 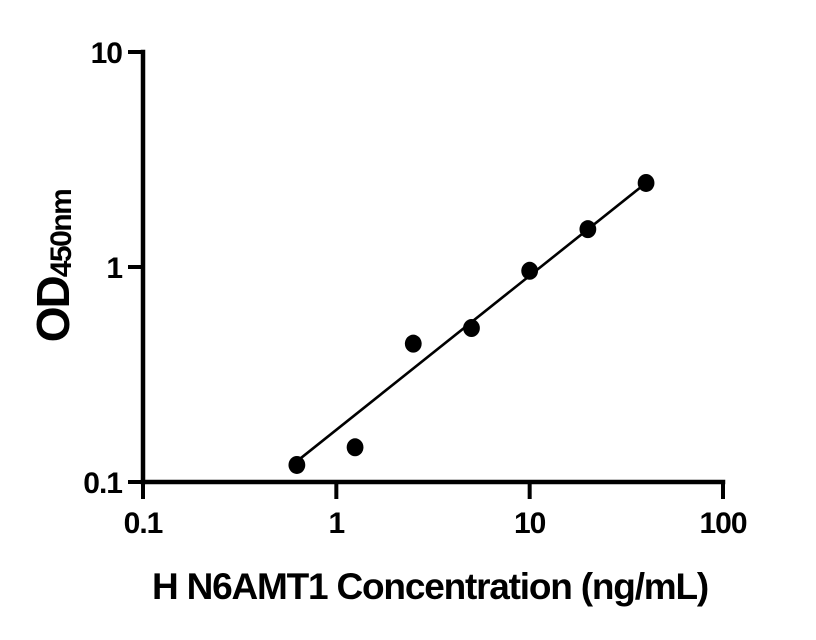 I want to click on y-axis-title-main: OD, so click(x=53, y=310).